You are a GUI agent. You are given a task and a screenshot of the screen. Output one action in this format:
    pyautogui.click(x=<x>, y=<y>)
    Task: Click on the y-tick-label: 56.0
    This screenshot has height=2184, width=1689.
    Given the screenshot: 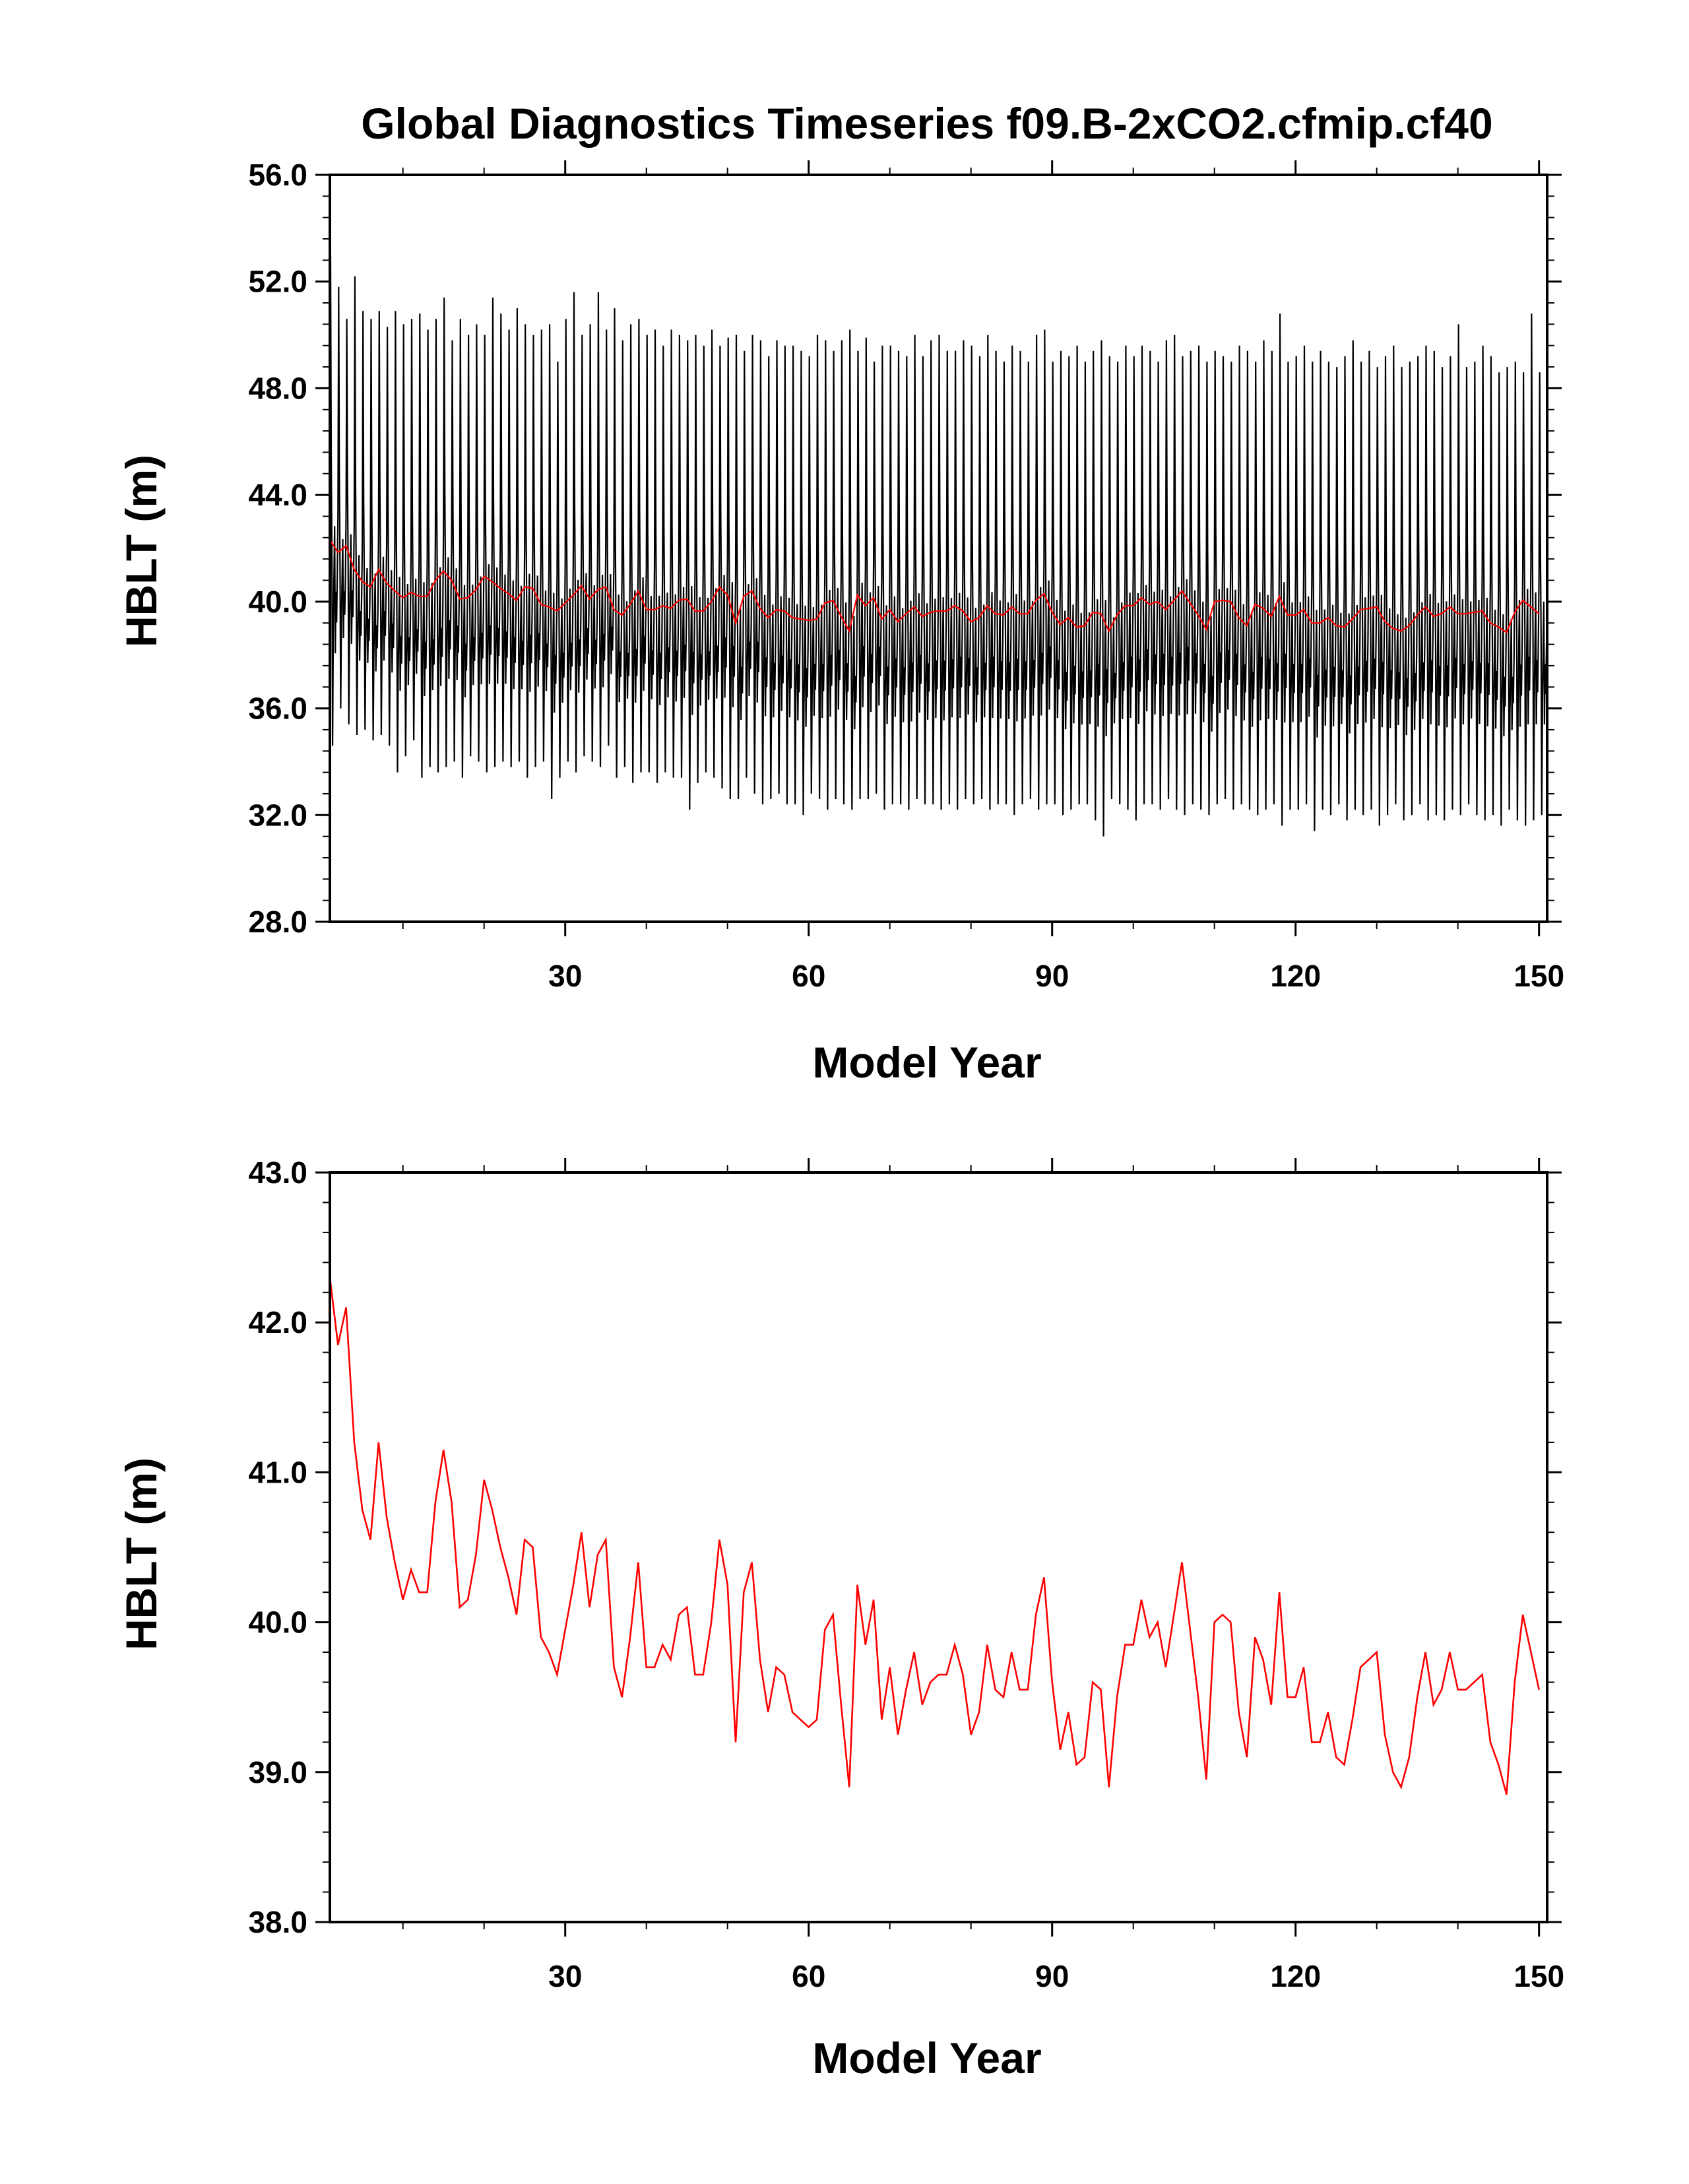 What is the action you would take?
    pyautogui.click(x=277, y=175)
    